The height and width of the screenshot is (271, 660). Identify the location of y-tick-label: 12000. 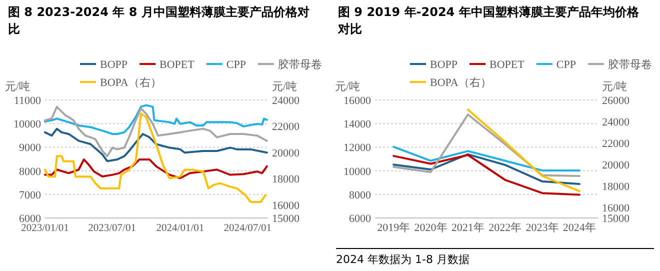
(358, 148).